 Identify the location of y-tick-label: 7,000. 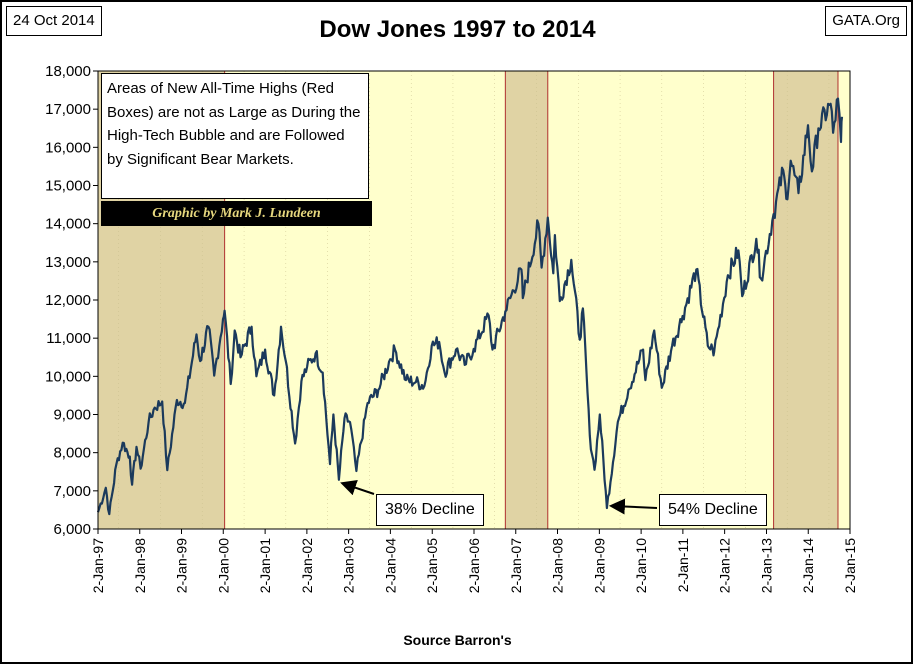
(72, 491).